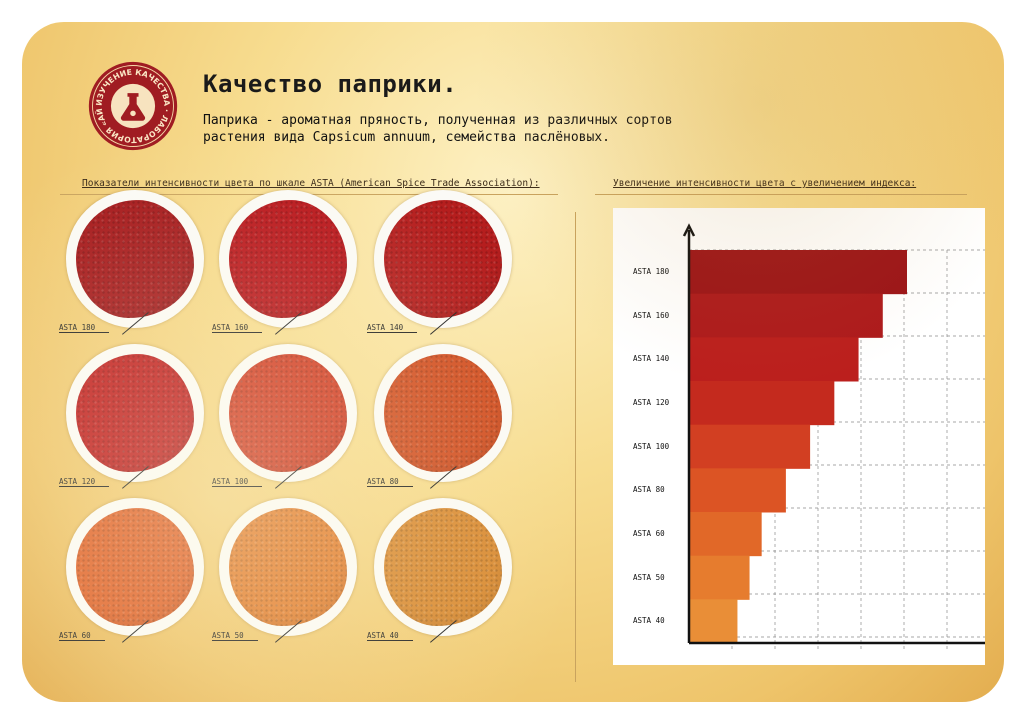  What do you see at coordinates (84, 328) in the screenshot?
I see `sample-label: ASTA 180` at bounding box center [84, 328].